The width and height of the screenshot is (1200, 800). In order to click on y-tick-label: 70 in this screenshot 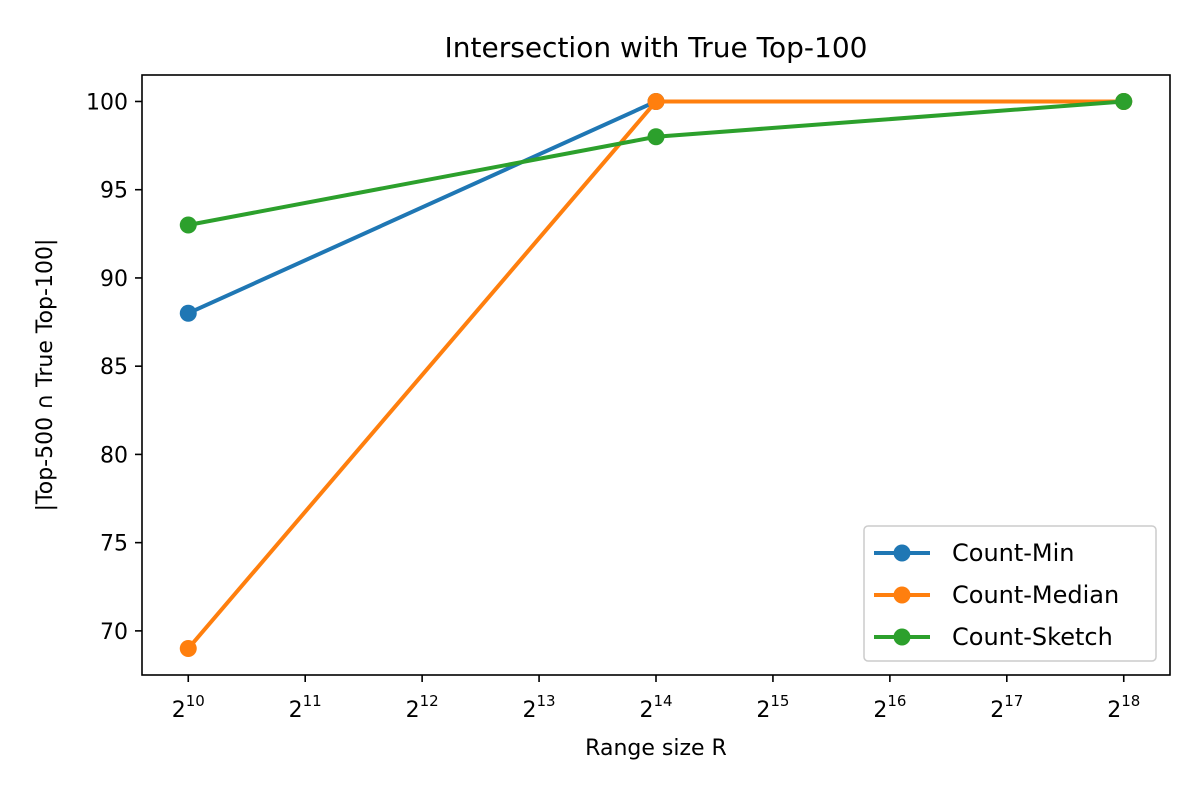, I will do `click(114, 632)`.